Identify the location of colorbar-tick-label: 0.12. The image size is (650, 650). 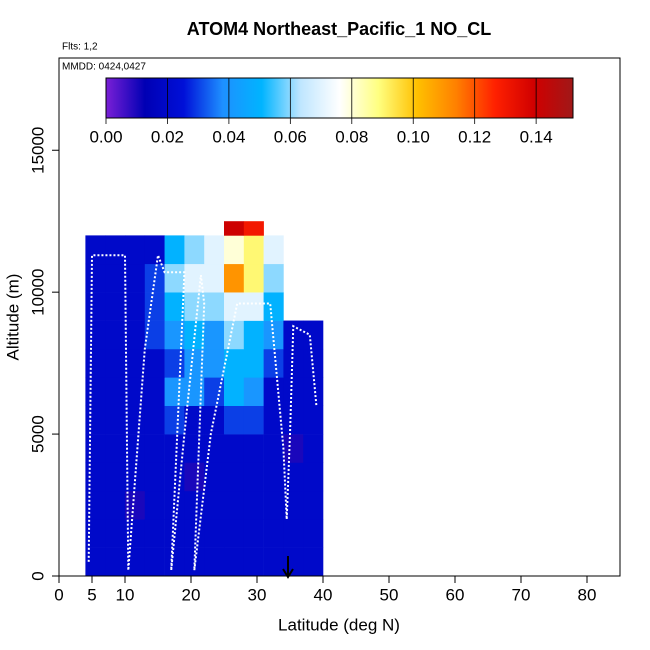
(474, 136).